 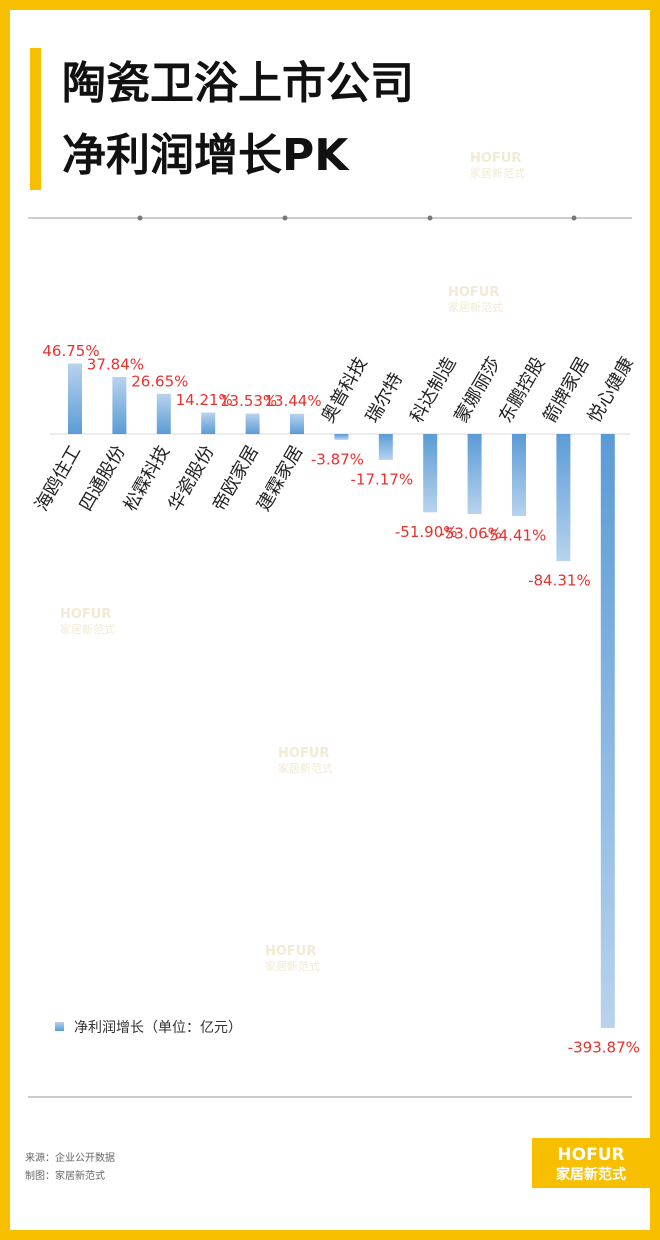 I want to click on title-accent, so click(x=35, y=119).